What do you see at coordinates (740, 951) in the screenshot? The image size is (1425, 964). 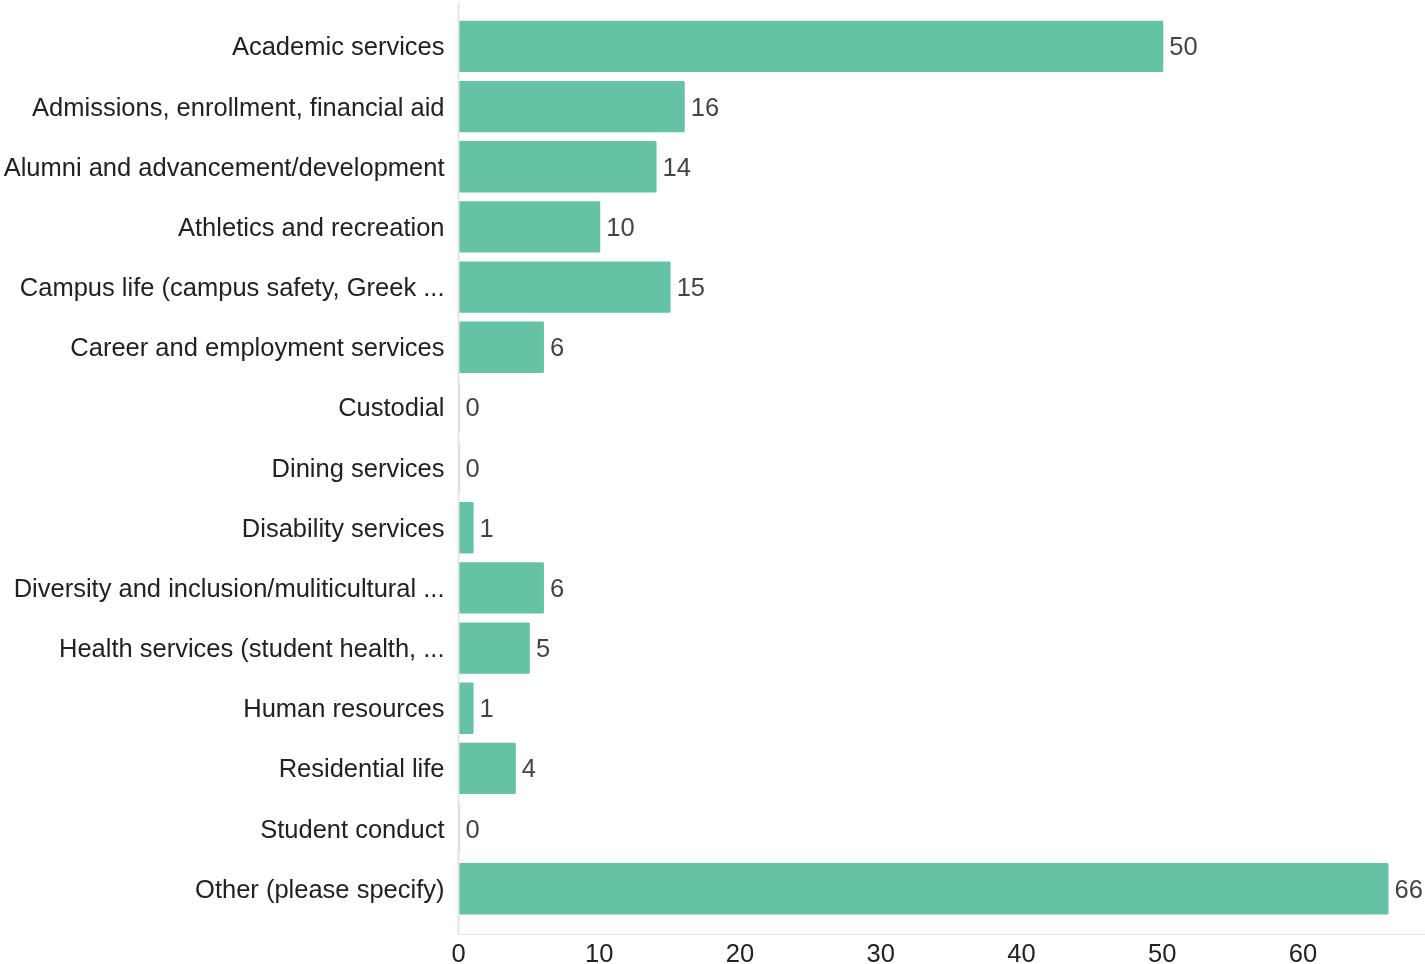 I see `x-tick-label: 20` at bounding box center [740, 951].